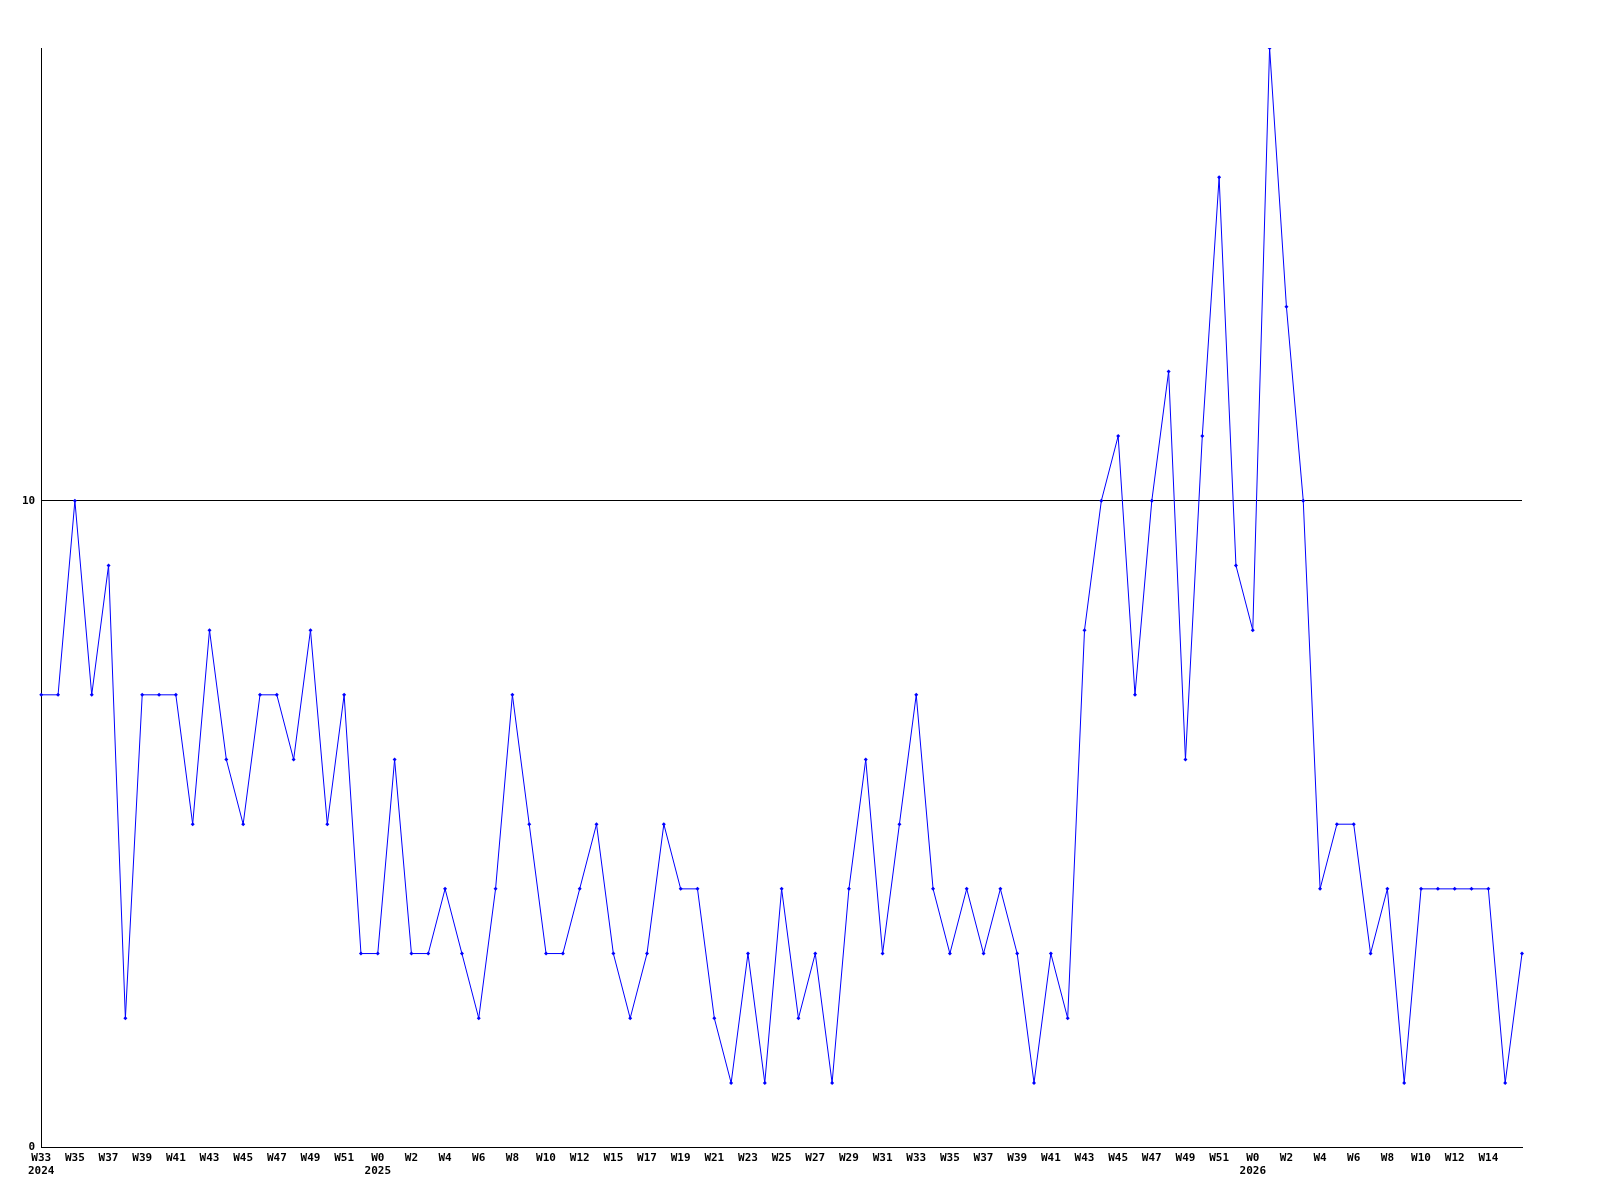 The height and width of the screenshot is (1200, 1600). I want to click on x-tick-label: W29, so click(848, 1158).